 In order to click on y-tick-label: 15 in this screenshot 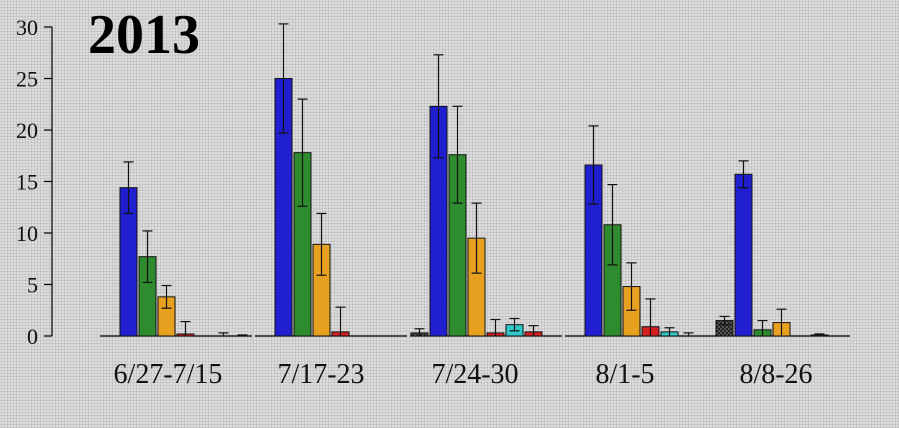, I will do `click(27, 182)`.